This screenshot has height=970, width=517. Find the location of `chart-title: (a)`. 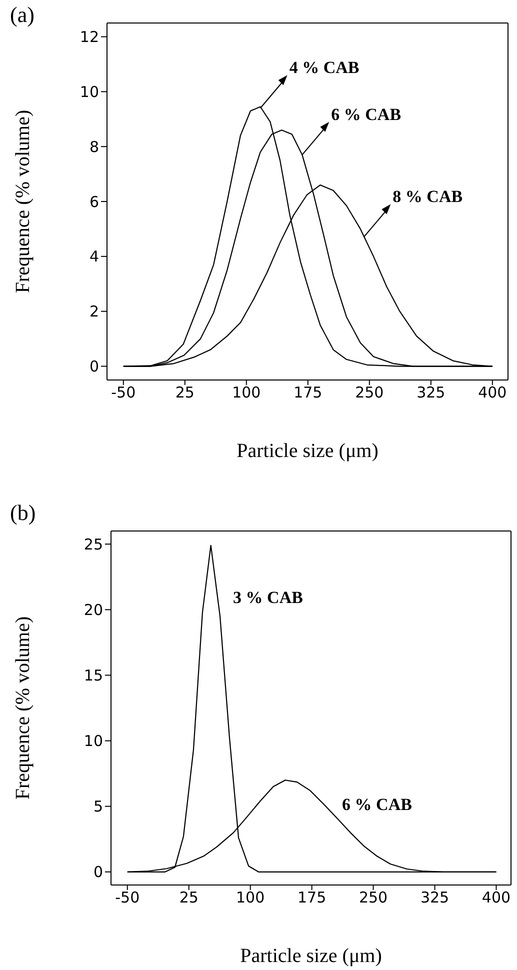

chart-title: (a) is located at coordinates (22, 15).